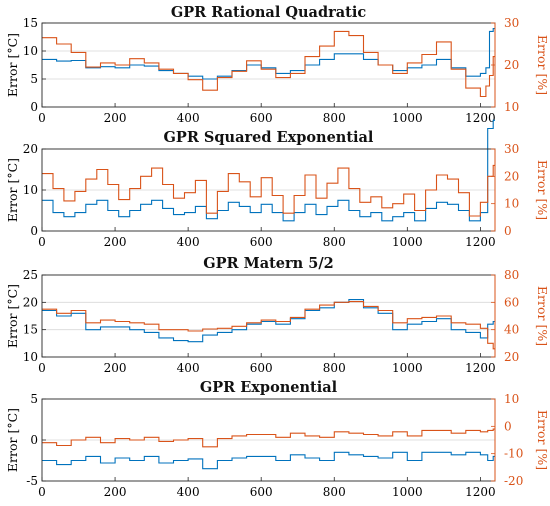 This screenshot has height=506, width=550. Describe the element at coordinates (268, 263) in the screenshot. I see `chart-title: GPR Matern 5/2` at that location.